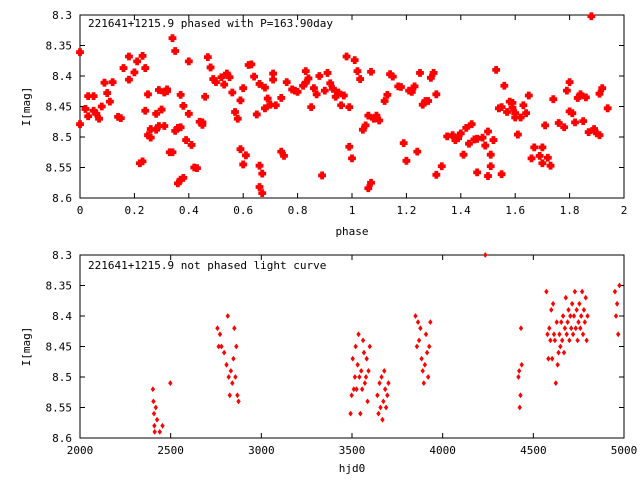 The image size is (640, 480). I want to click on y-tick-label: 8.3, so click(62, 255).